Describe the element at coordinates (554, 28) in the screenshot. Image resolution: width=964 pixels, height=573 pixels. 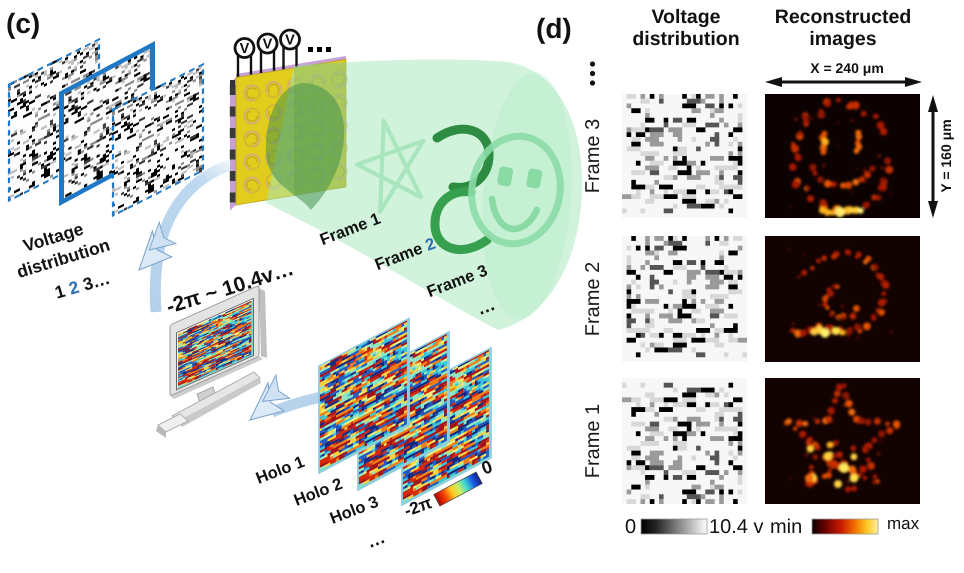
I see `svg-text: (d)` at that location.